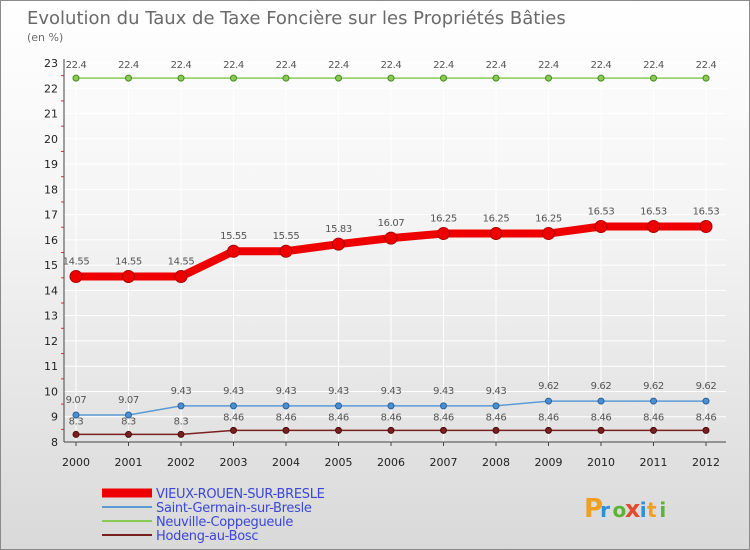  Describe the element at coordinates (51, 341) in the screenshot. I see `y-tick-label: 12` at that location.